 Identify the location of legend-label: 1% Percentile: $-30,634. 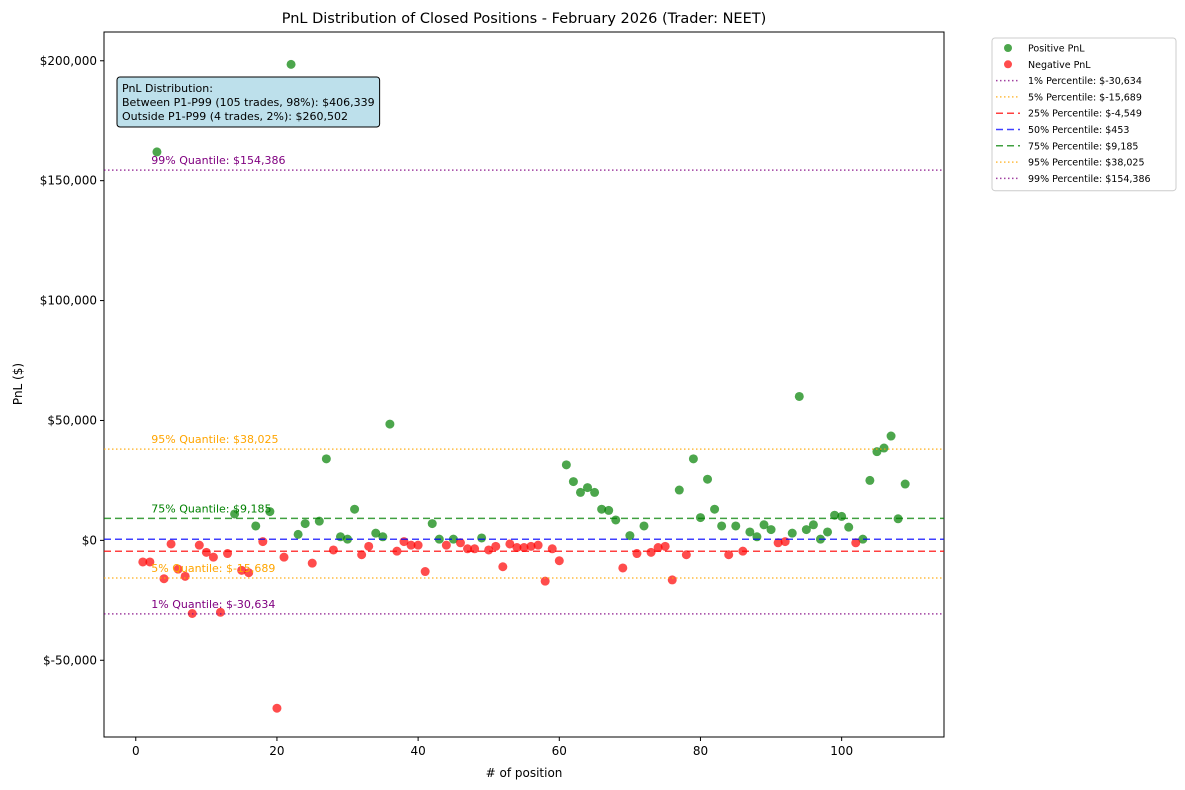
(1085, 81).